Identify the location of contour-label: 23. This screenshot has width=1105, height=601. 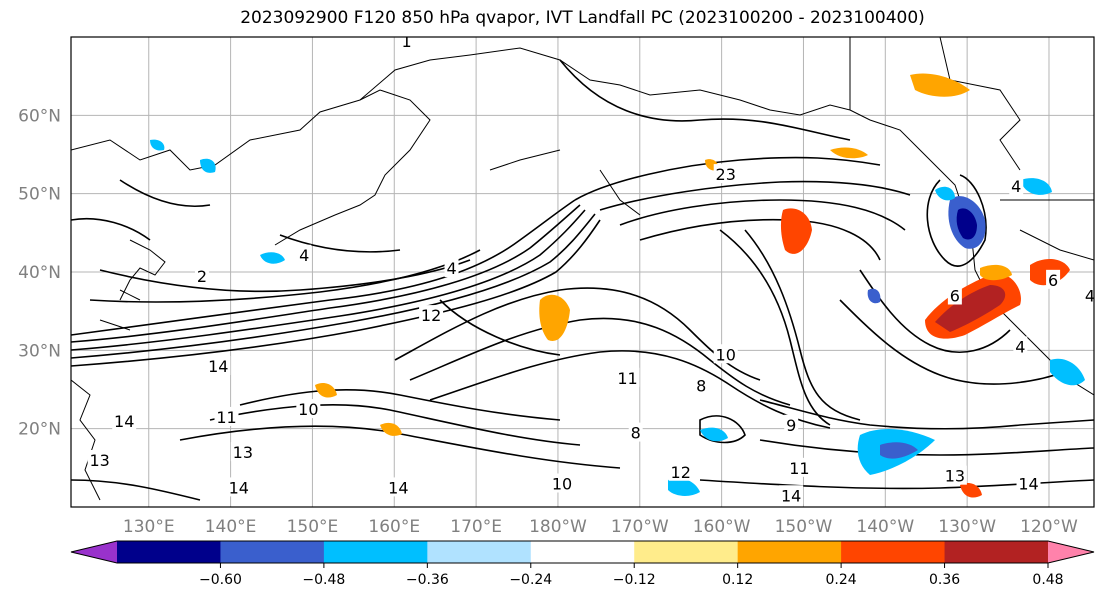
(726, 174).